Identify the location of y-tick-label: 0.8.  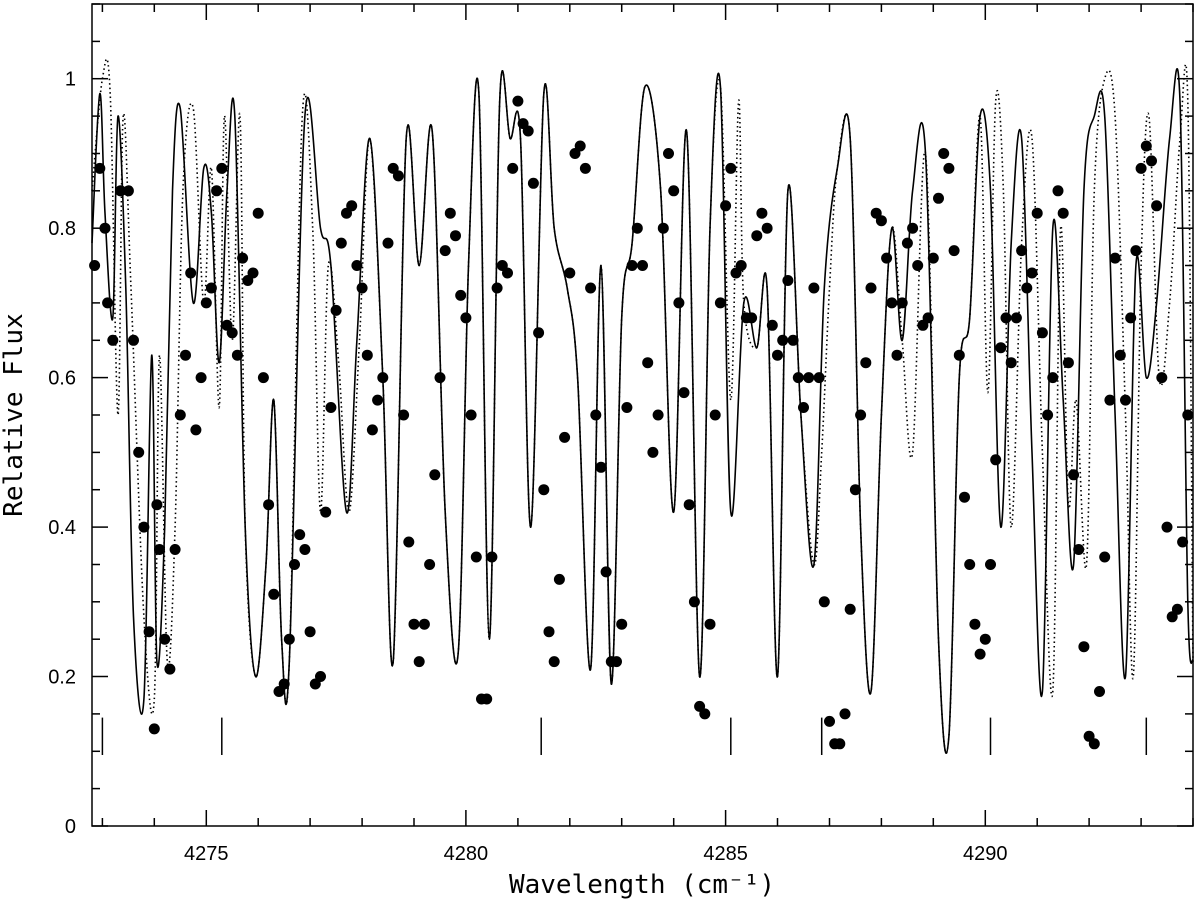
(62, 229).